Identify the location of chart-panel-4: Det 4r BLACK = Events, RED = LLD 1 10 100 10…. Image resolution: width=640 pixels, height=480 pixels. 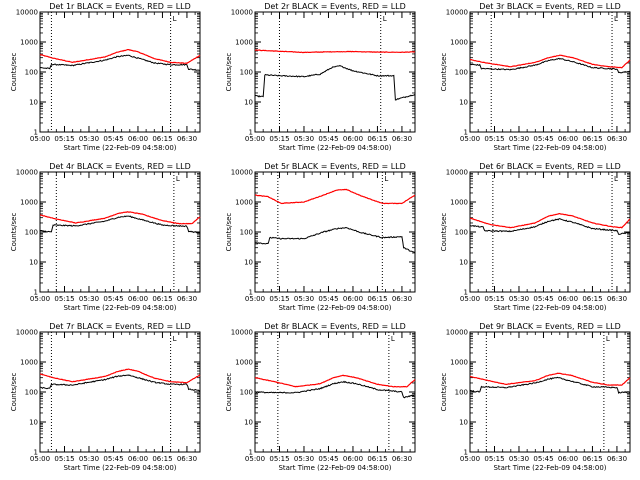
(105, 237).